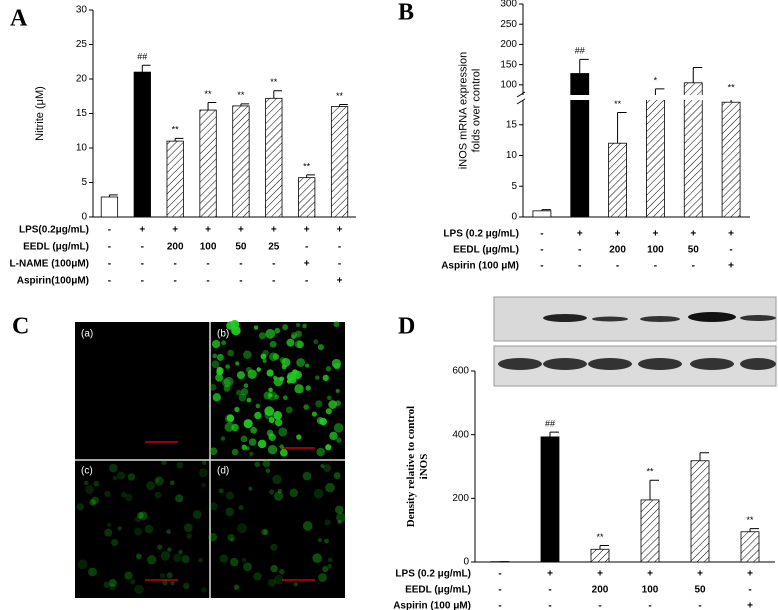 The height and width of the screenshot is (610, 778). Describe the element at coordinates (655, 250) in the screenshot. I see `condition-value: 100` at that location.